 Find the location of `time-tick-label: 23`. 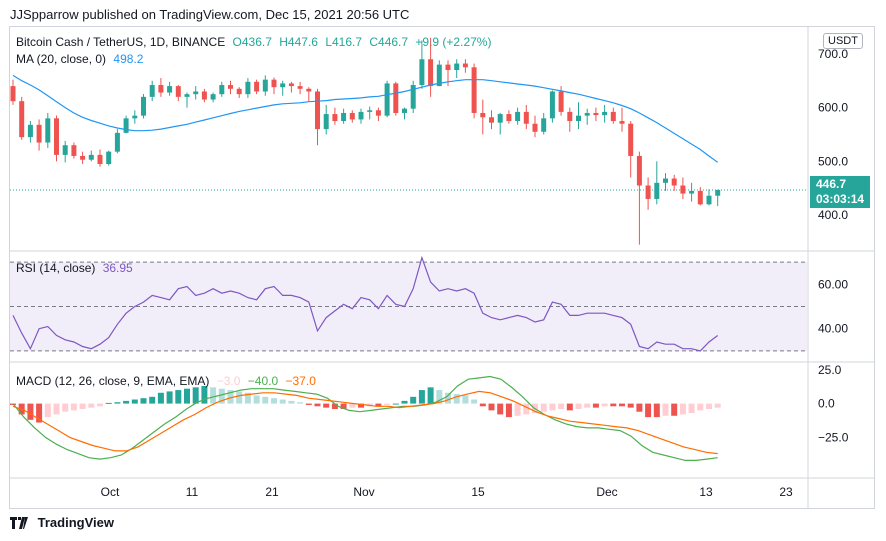

time-tick-label: 23 is located at coordinates (786, 492).